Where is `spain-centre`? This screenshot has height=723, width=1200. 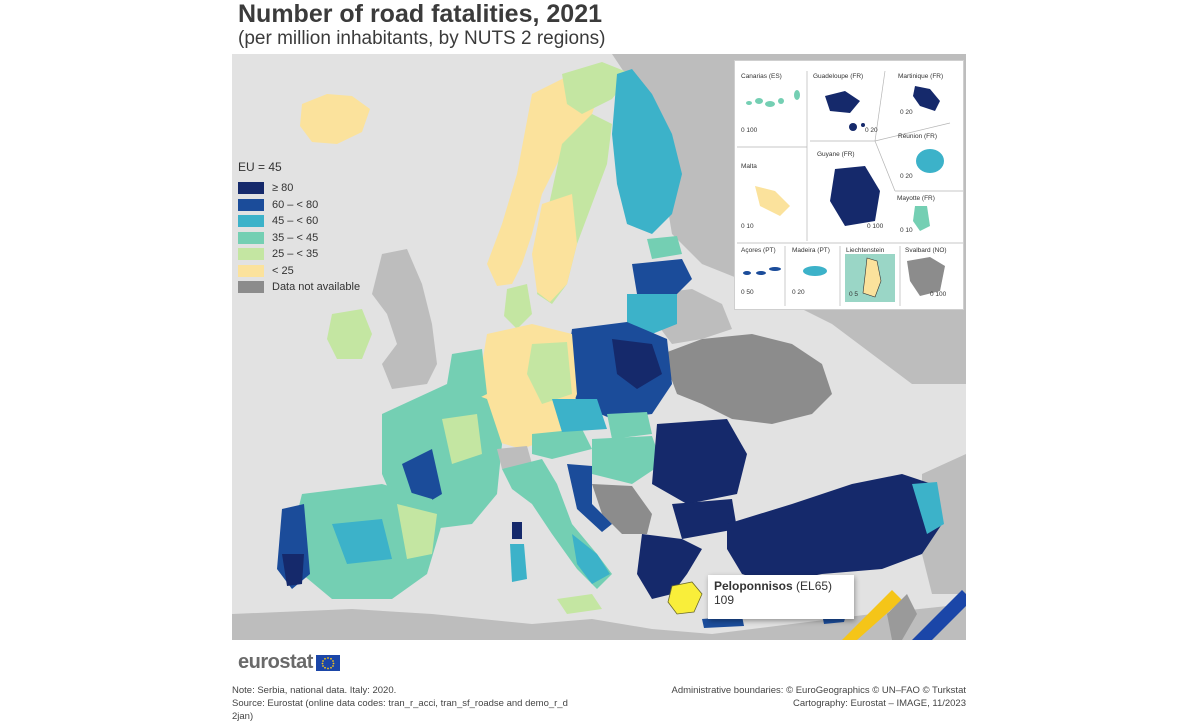
spain-centre is located at coordinates (362, 541).